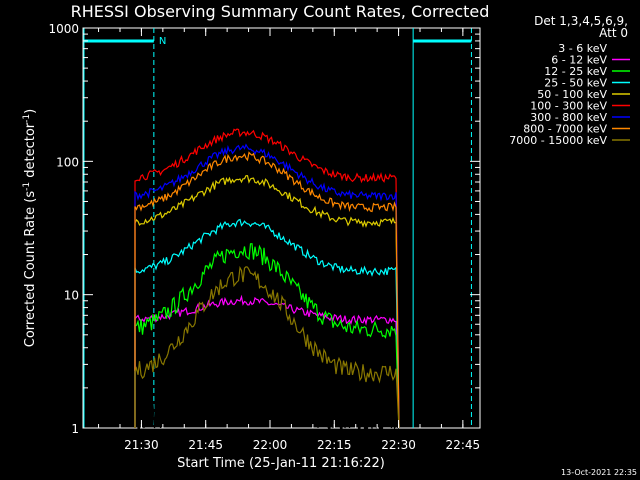 This screenshot has height=480, width=640. What do you see at coordinates (558, 140) in the screenshot?
I see `legend-label-9: 7000 - 15000 keV` at bounding box center [558, 140].